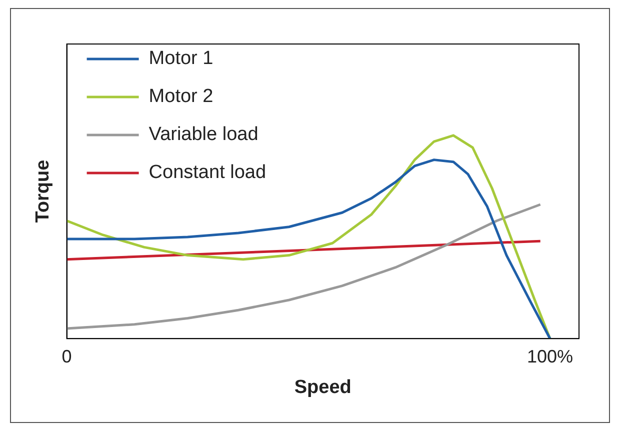 This screenshot has height=433, width=622. I want to click on legend-label: Constant load, so click(207, 173).